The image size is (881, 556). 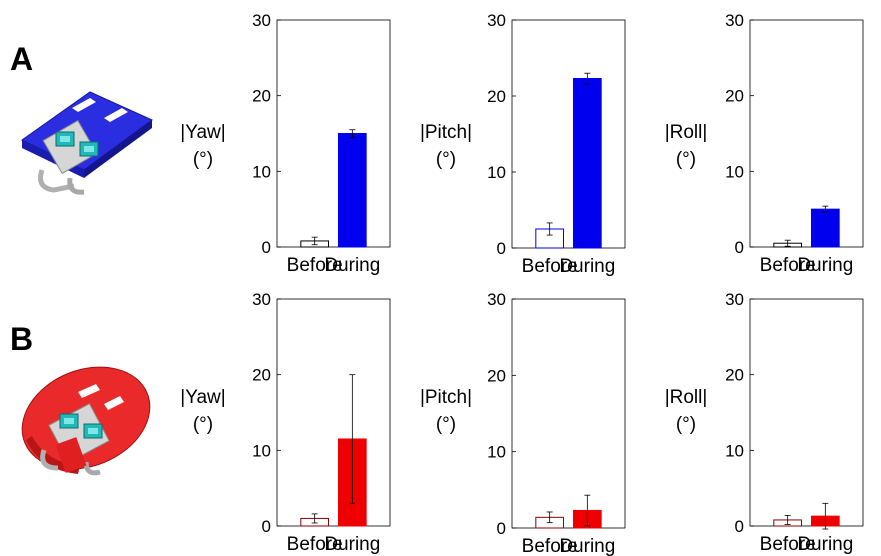 What do you see at coordinates (86, 421) in the screenshot?
I see `robot-illustration-b` at bounding box center [86, 421].